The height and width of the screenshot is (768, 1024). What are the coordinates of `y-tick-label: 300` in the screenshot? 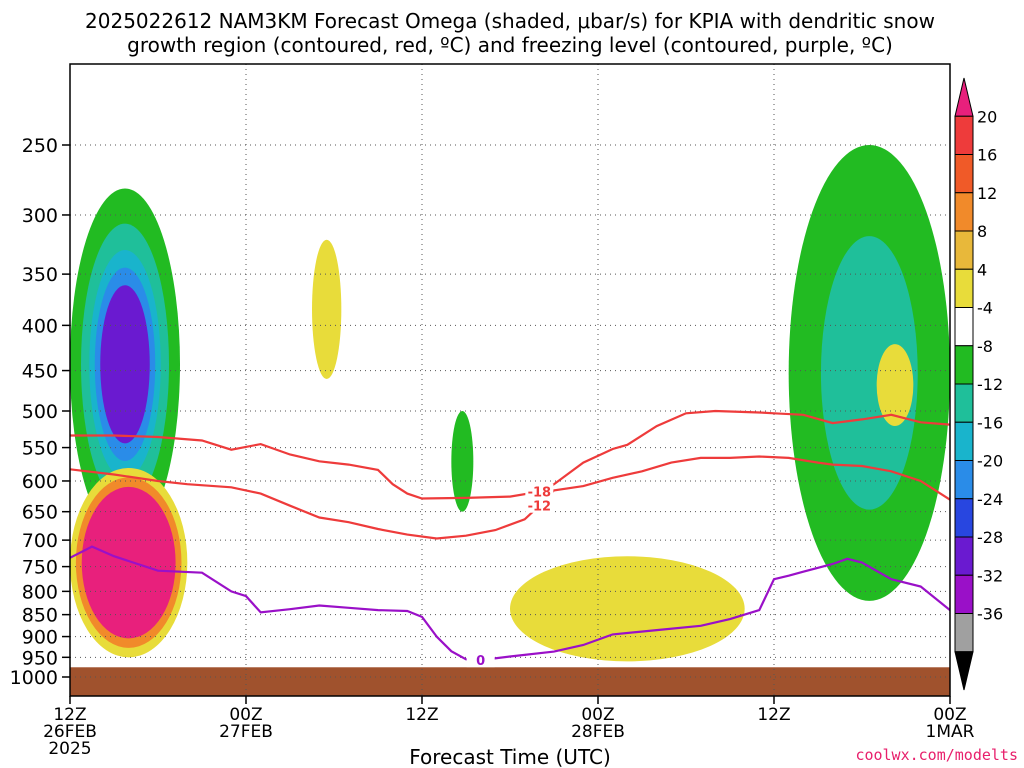 It's located at (40, 216).